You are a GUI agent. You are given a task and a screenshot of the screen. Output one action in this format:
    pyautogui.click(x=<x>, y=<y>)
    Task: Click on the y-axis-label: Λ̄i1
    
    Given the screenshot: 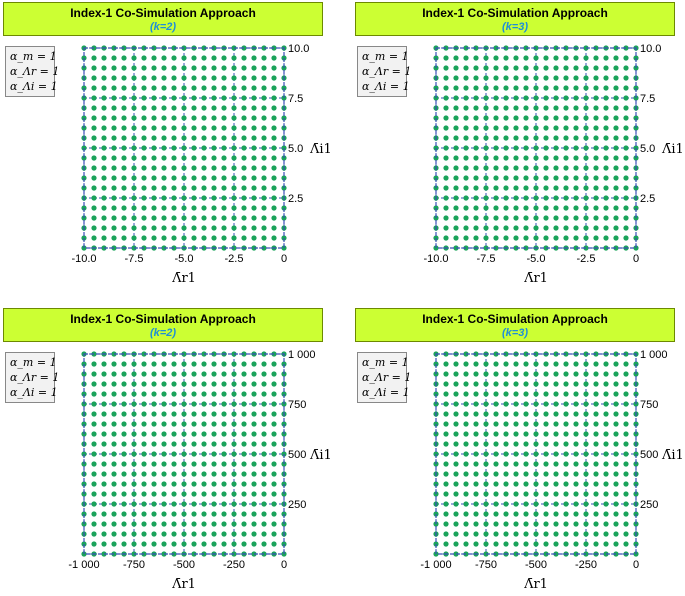 What is the action you would take?
    pyautogui.click(x=320, y=455)
    